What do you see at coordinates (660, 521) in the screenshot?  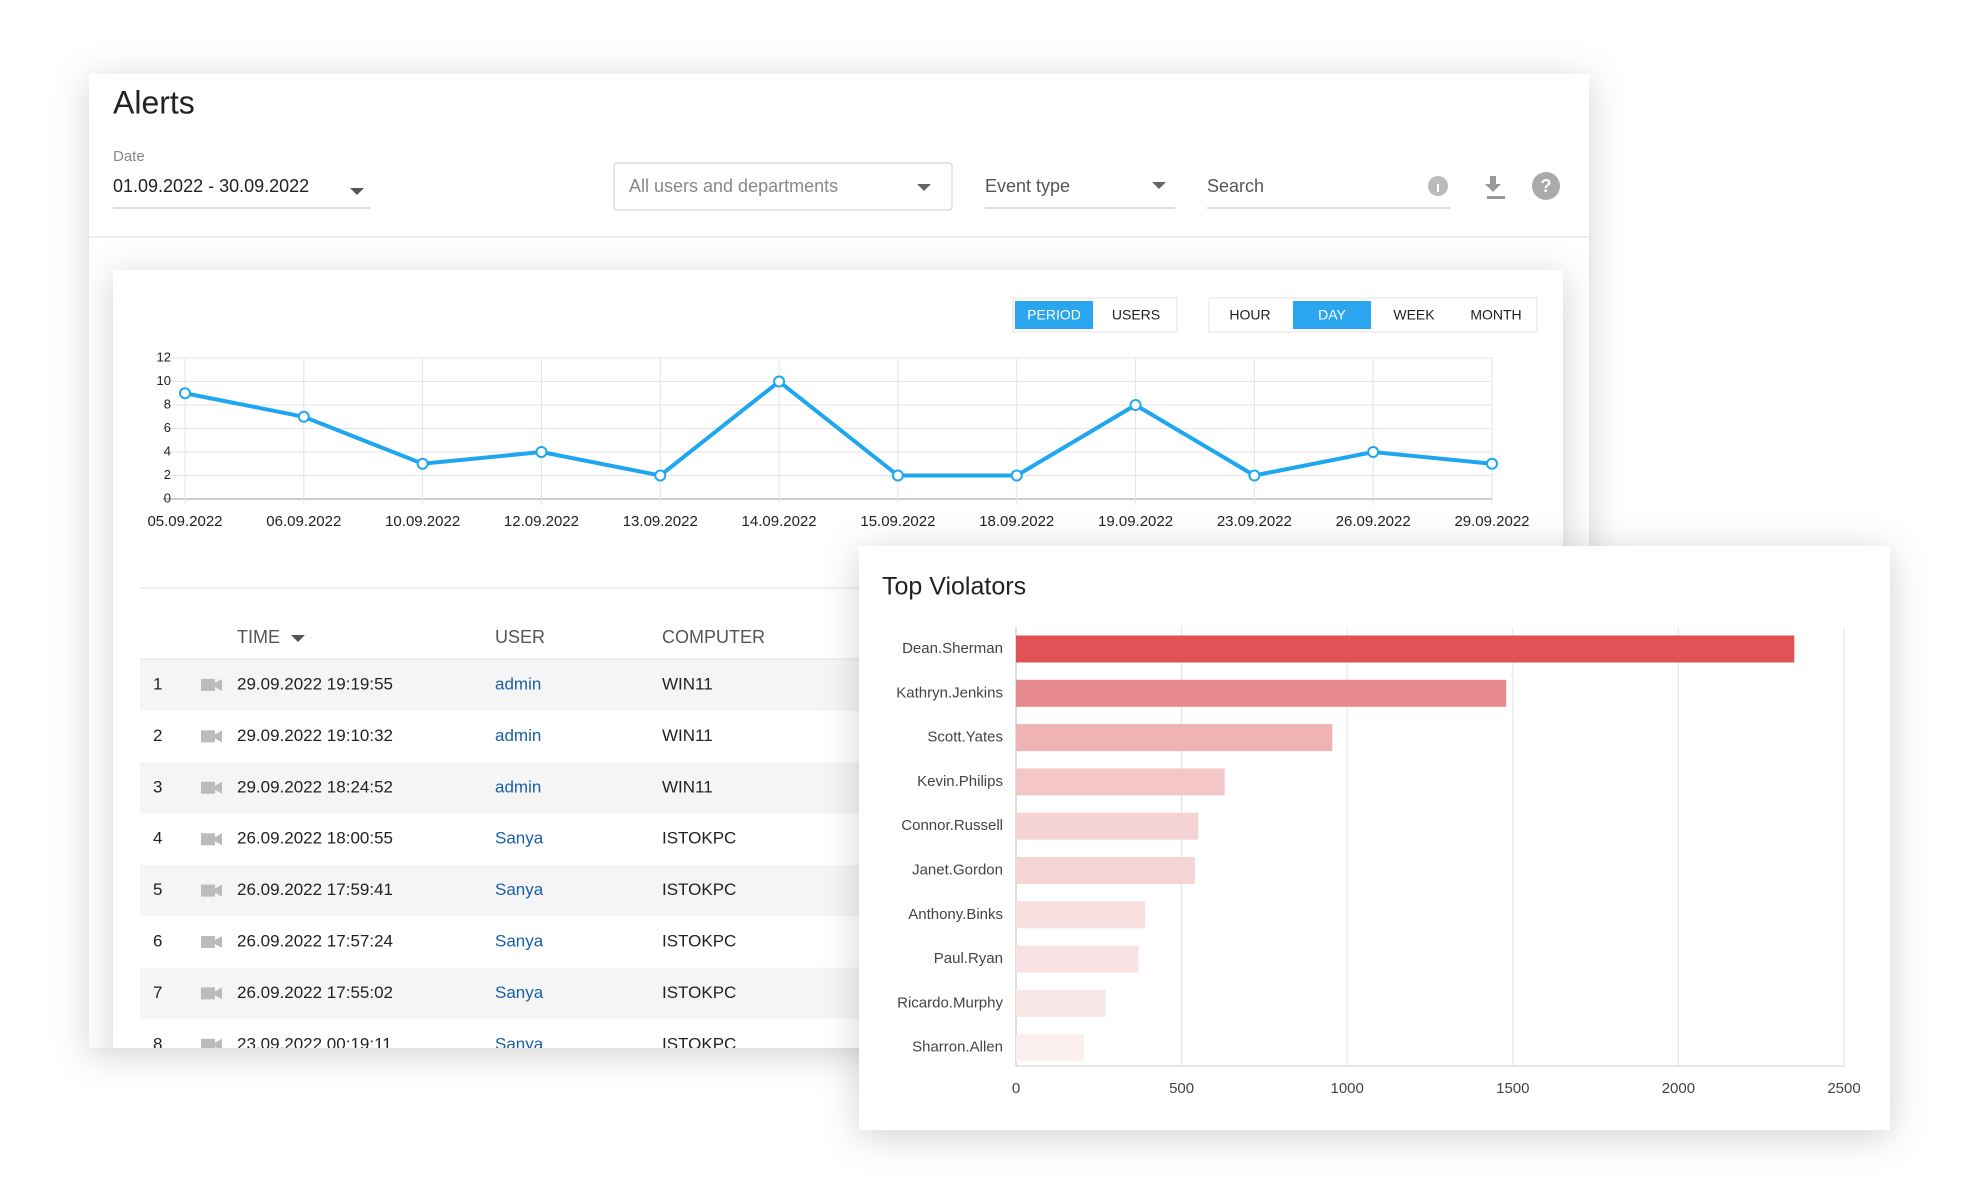 I see `x-tick-label: 13.09.2022` at bounding box center [660, 521].